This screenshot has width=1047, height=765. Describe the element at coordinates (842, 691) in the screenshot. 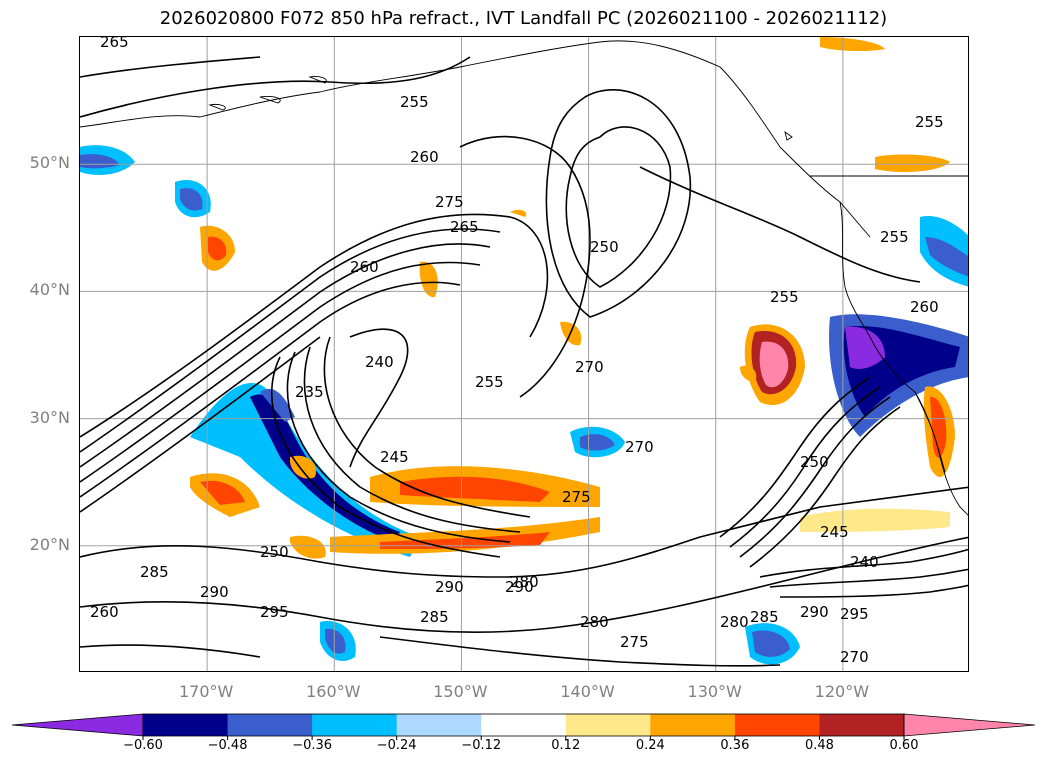

I see `lon-label: 120°W` at that location.